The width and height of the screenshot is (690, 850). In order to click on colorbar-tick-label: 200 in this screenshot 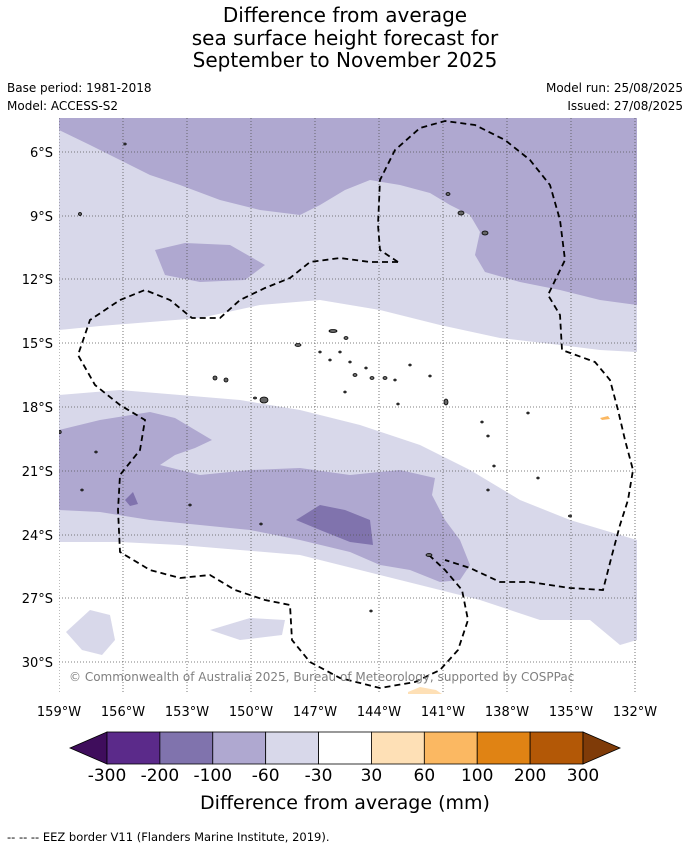, I will do `click(530, 776)`.